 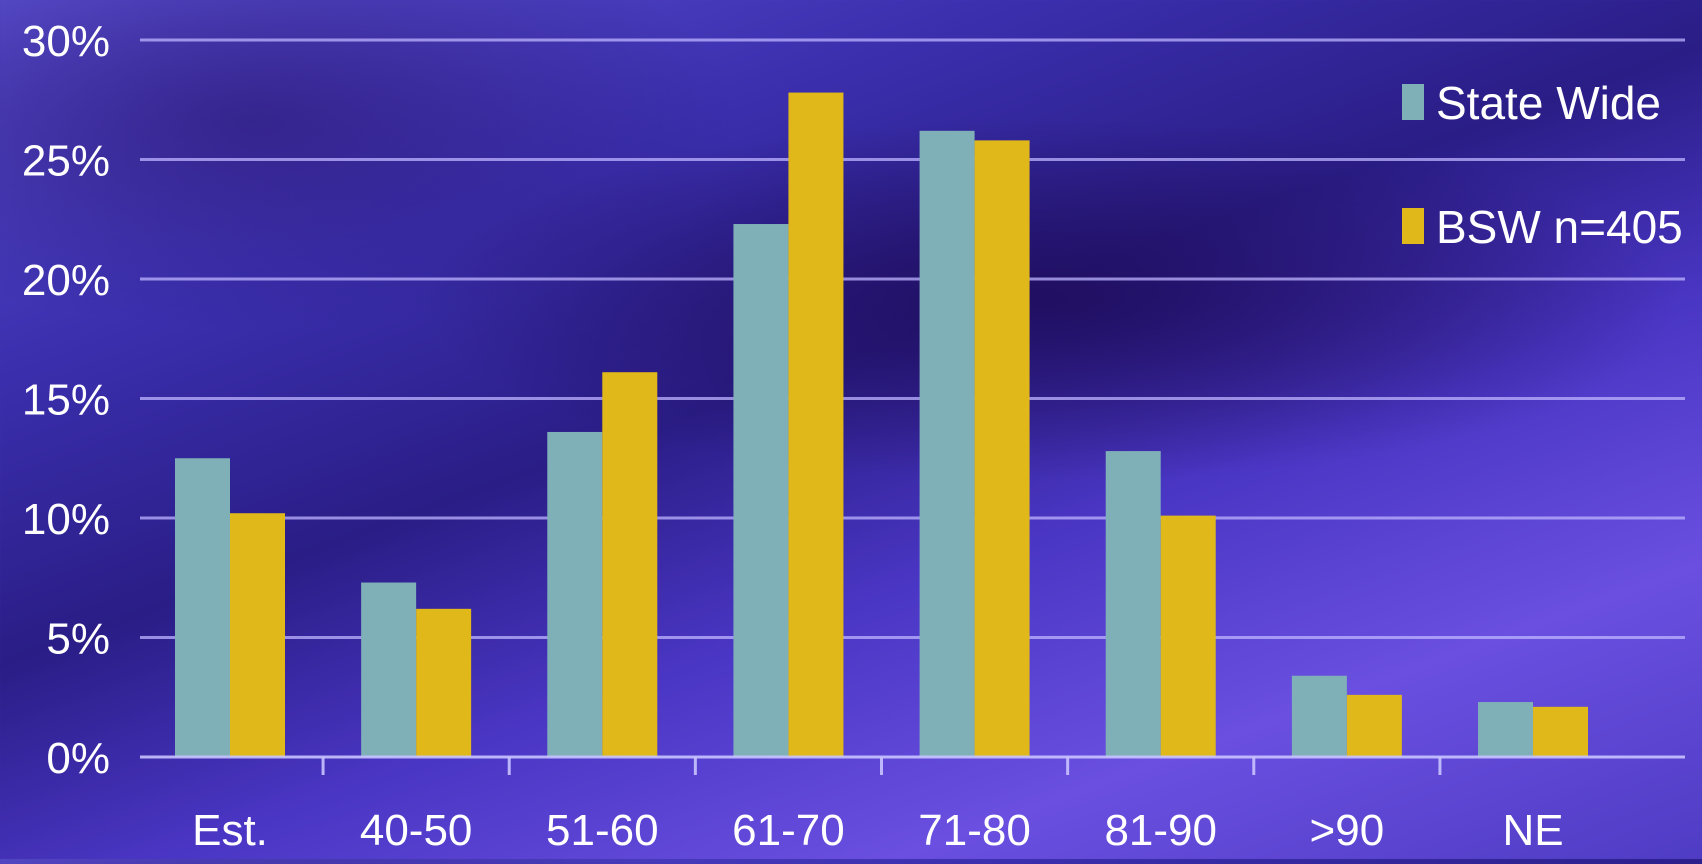 I want to click on x-tick-label: >90, so click(x=1347, y=830).